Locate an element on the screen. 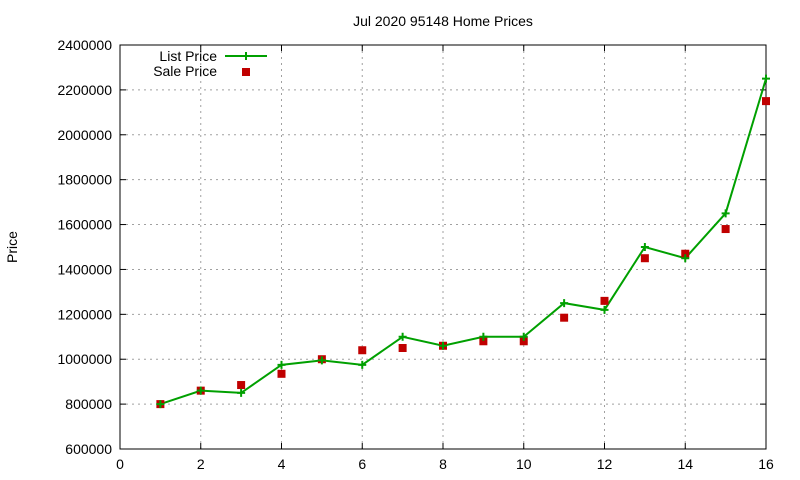 This screenshot has width=800, height=480. x-tick-label: 10 is located at coordinates (524, 464).